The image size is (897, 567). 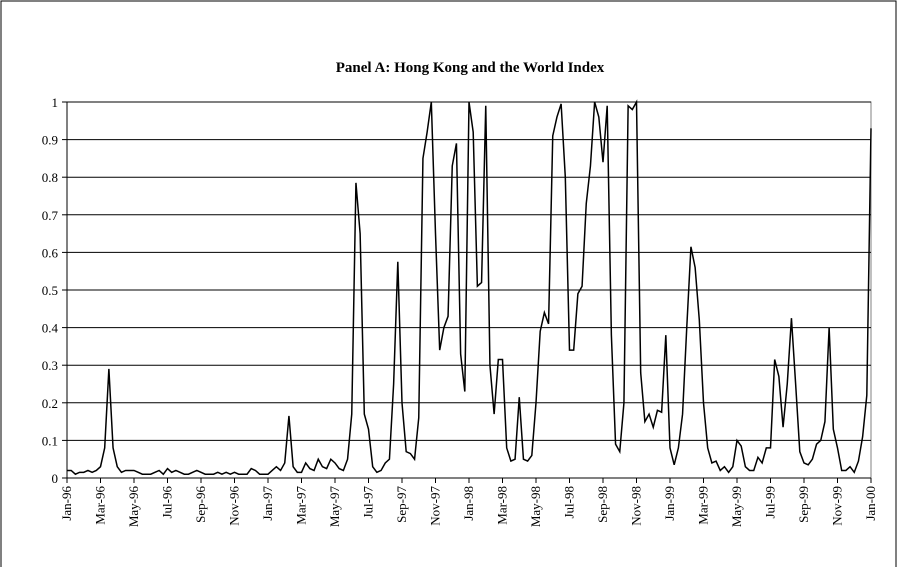 I want to click on y-tick-label: 0.8, so click(x=50, y=177).